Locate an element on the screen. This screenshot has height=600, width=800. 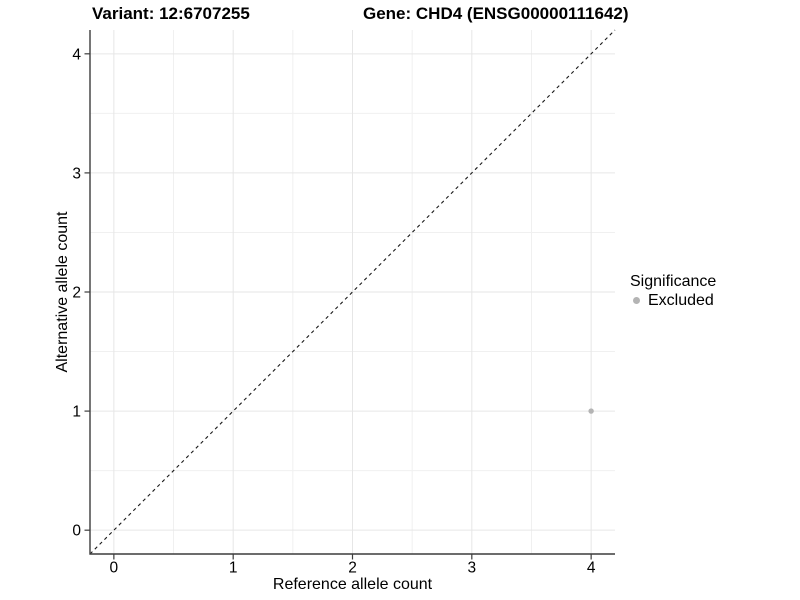
legend: Significance Excluded is located at coordinates (715, 290).